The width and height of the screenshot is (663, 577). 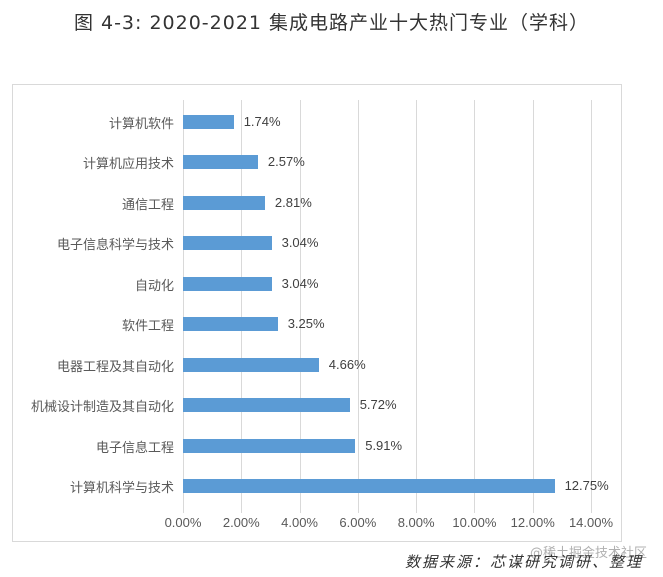 What do you see at coordinates (358, 522) in the screenshot?
I see `x-tick-label: 6.00%` at bounding box center [358, 522].